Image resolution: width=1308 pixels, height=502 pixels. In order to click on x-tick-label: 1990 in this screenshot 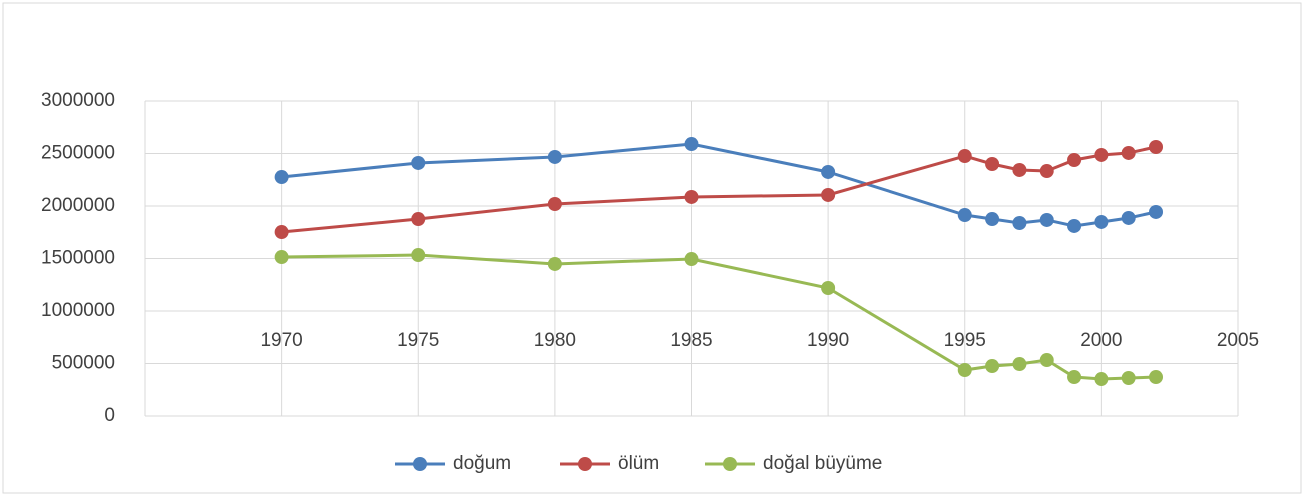, I will do `click(828, 340)`.